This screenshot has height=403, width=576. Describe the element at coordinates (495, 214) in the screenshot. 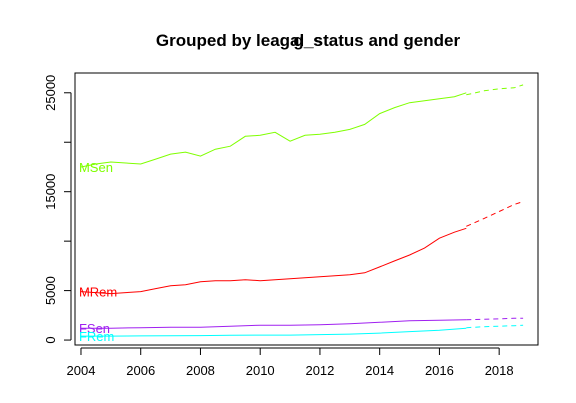

I see `forecast-line-mrem` at that location.